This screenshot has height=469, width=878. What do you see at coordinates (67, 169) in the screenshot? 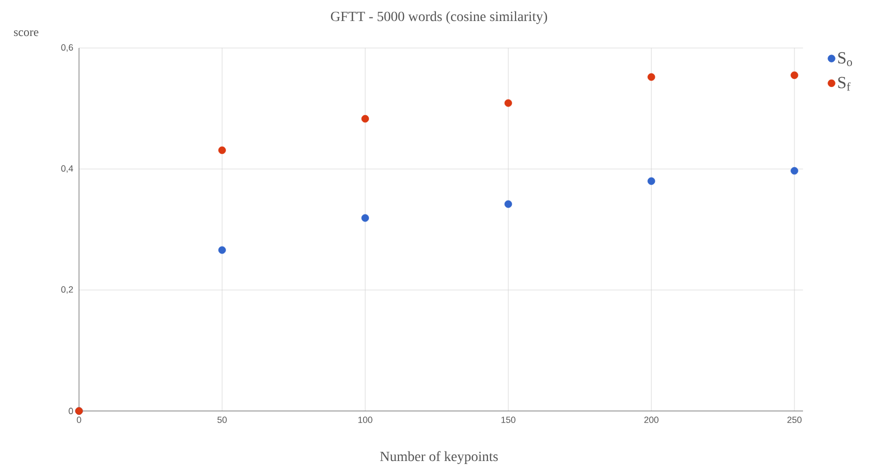
I see `y-tick-label: 0,4` at bounding box center [67, 169].